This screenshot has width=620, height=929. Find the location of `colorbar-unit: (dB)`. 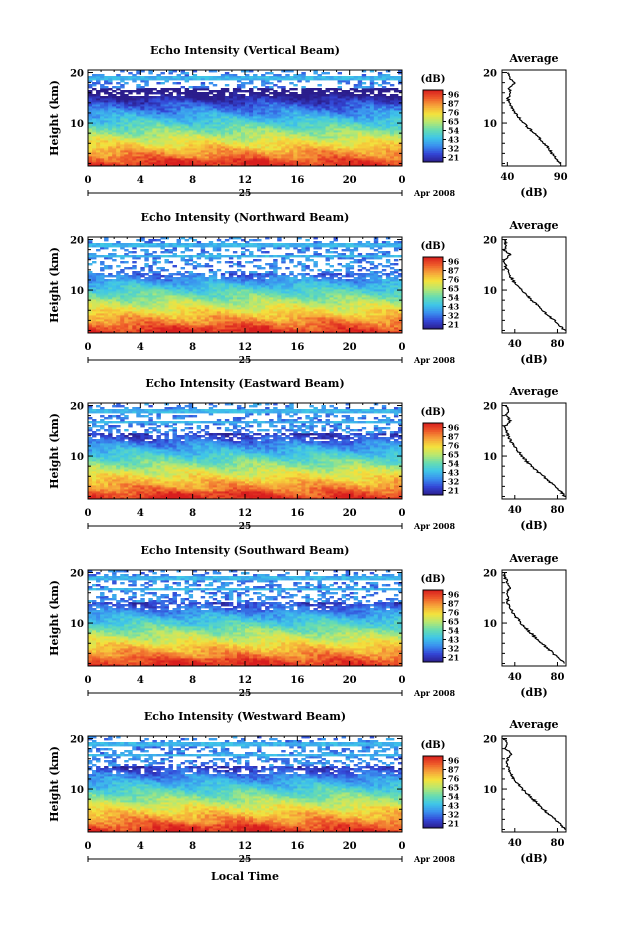

colorbar-unit: (dB) is located at coordinates (433, 79).